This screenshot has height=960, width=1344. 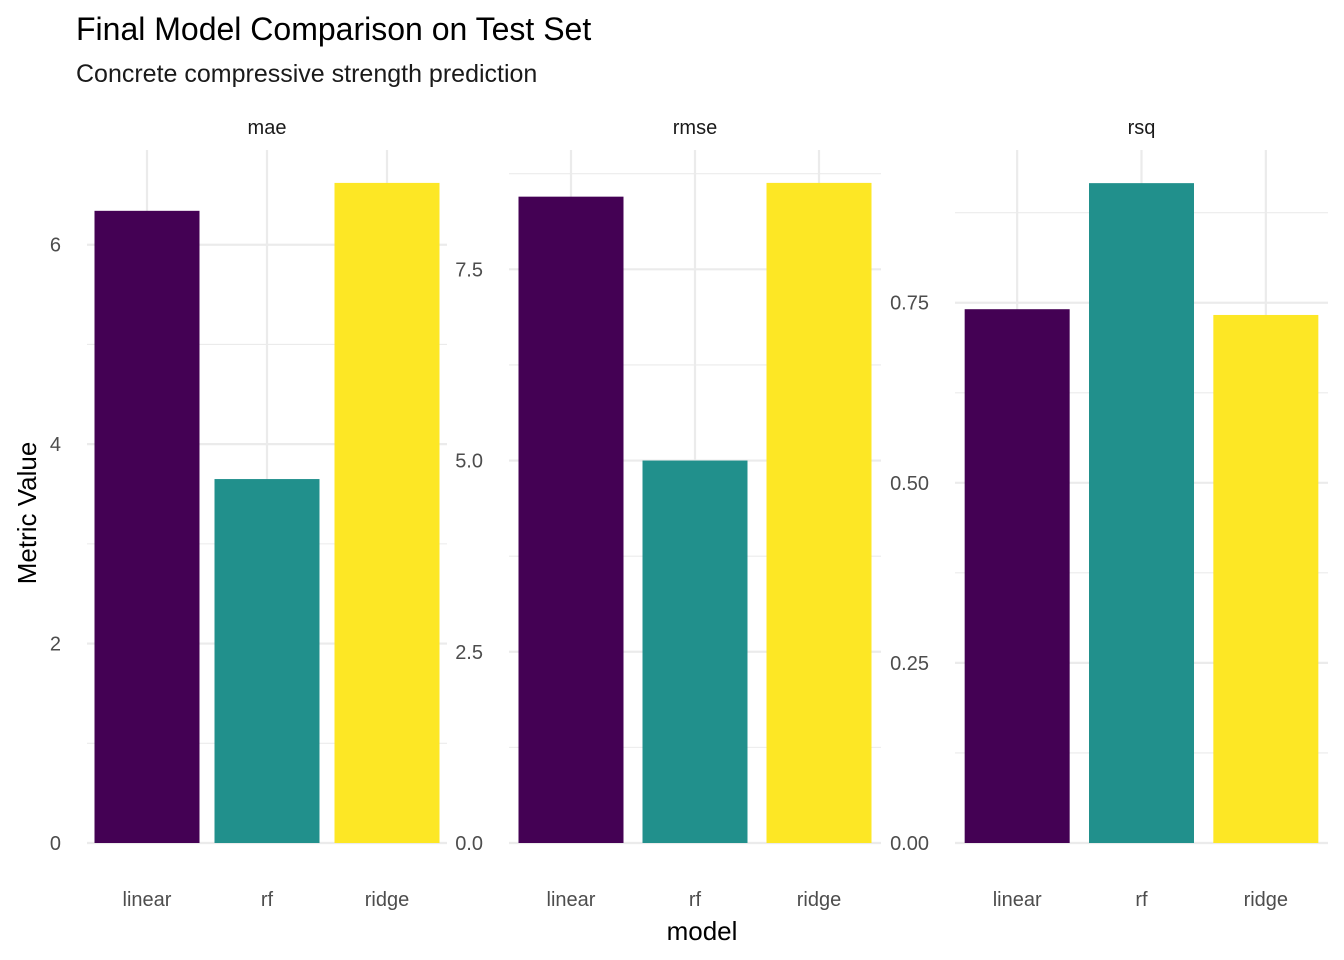 What do you see at coordinates (1266, 578) in the screenshot?
I see `bar-rsq-ridge` at bounding box center [1266, 578].